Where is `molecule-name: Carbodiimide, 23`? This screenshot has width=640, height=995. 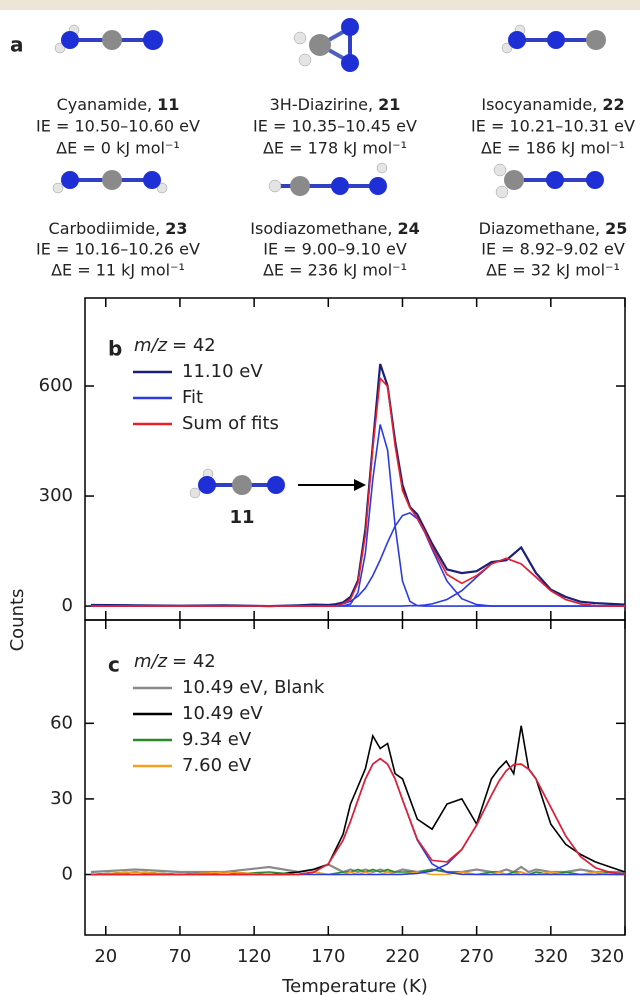
molecule-name: Carbodiimide, 23 is located at coordinates (118, 228).